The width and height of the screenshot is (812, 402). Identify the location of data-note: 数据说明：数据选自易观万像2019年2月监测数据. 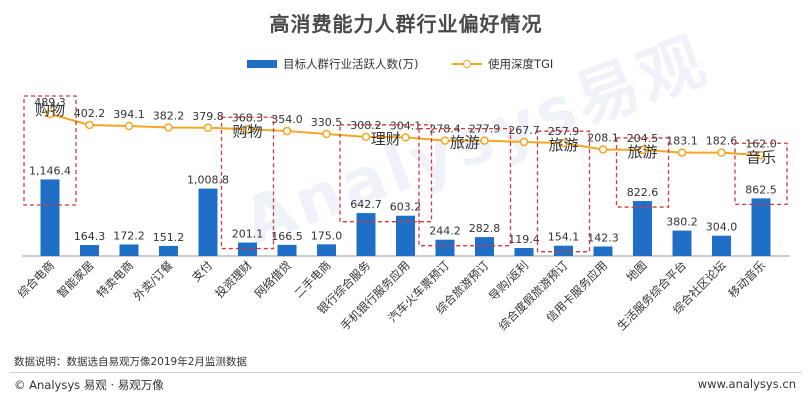
(130, 362).